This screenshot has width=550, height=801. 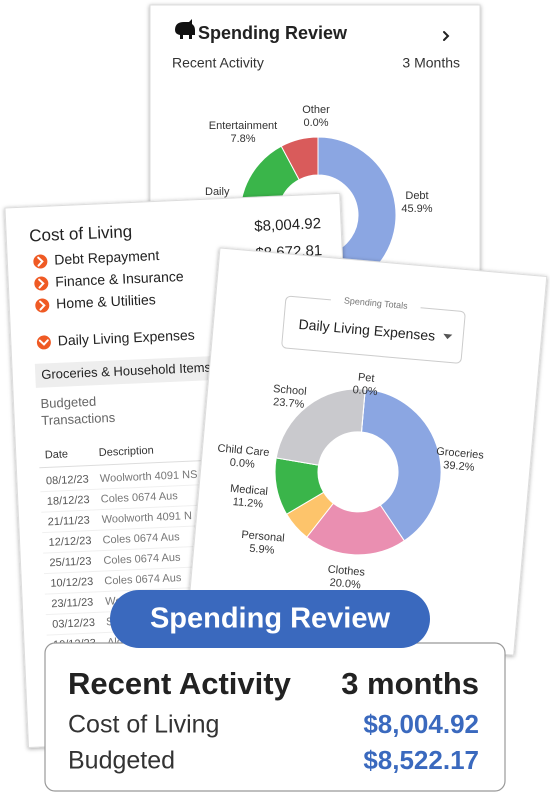 I want to click on period-label: 3 Months, so click(x=431, y=63).